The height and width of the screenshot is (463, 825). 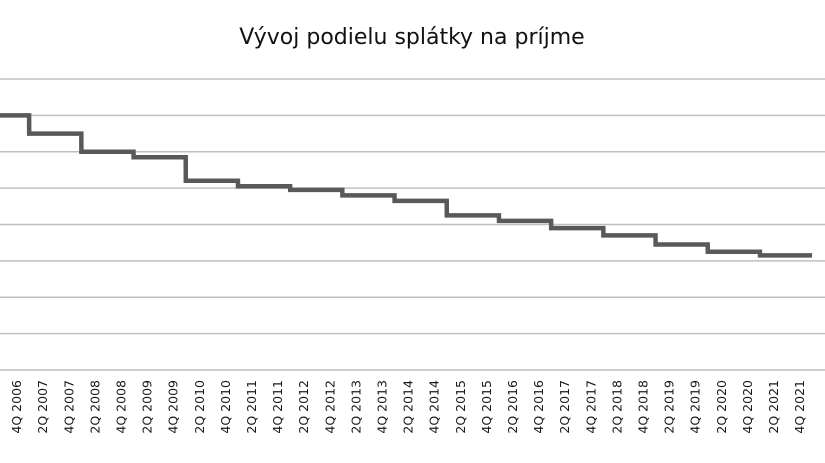 I want to click on x-tick-label: 2Q 2012, so click(x=303, y=407).